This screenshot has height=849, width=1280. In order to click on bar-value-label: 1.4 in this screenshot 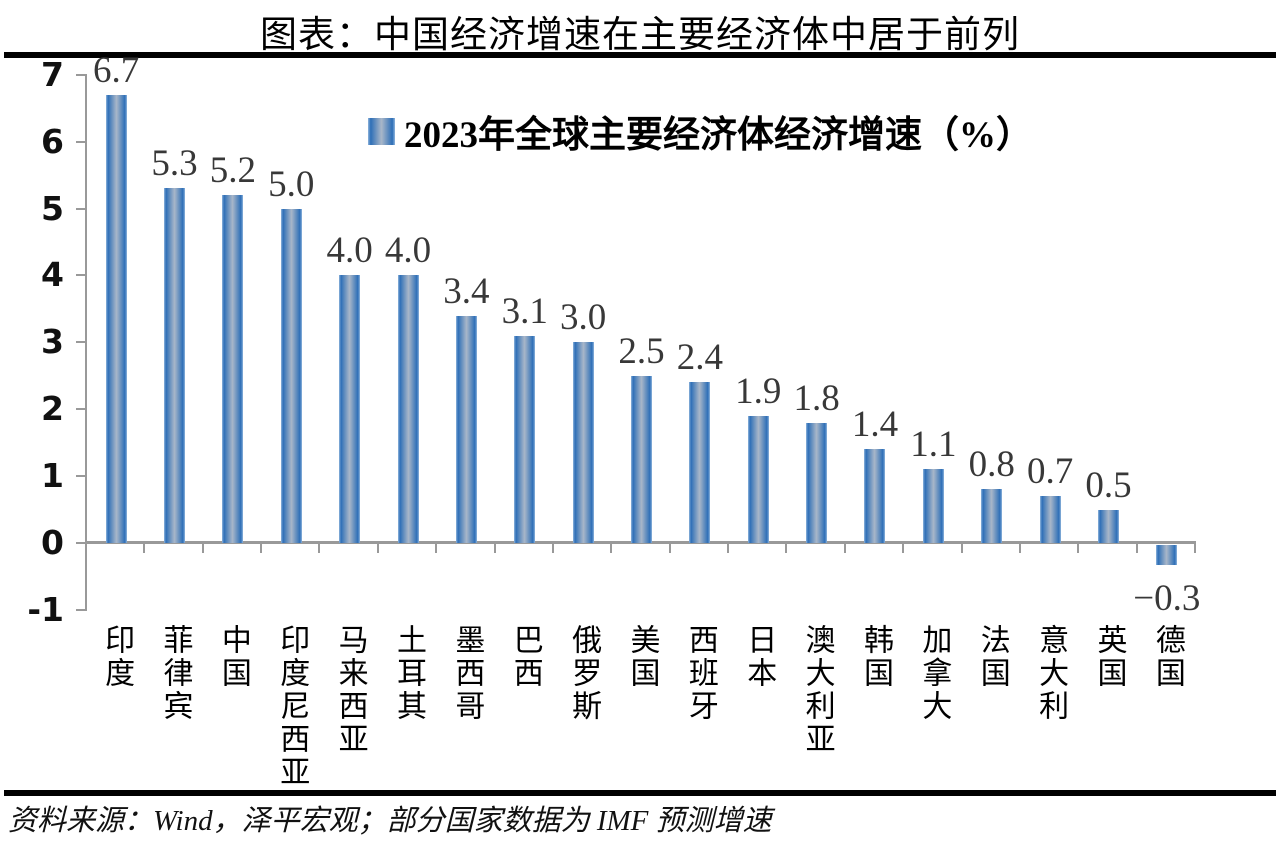, I will do `click(875, 425)`.